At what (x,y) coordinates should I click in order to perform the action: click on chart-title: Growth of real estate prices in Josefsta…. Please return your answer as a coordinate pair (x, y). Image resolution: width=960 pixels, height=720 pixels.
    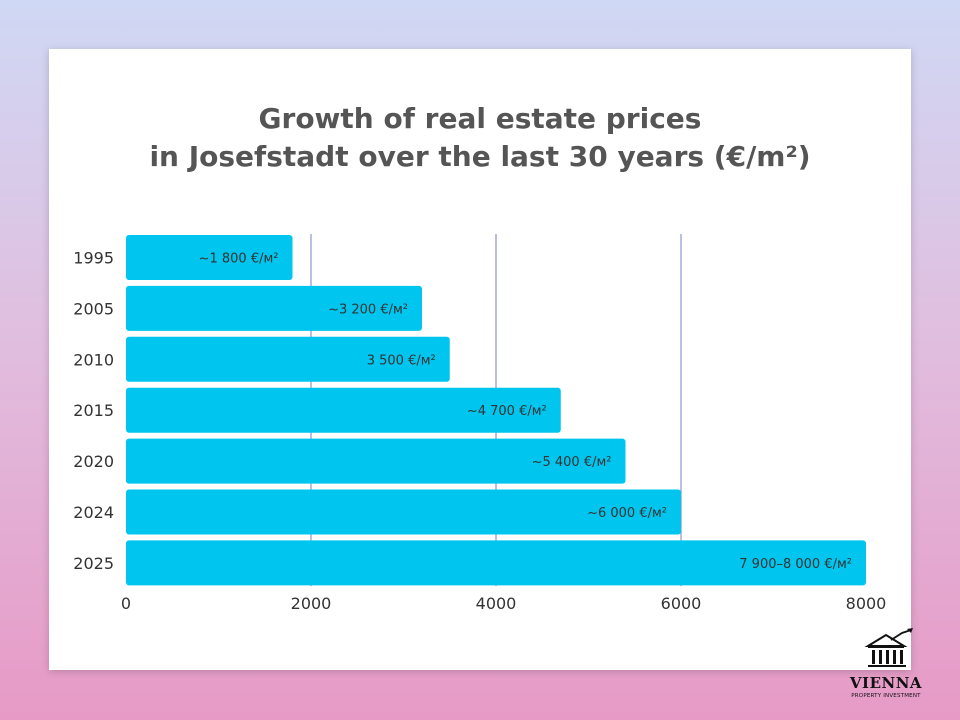
    Looking at the image, I should click on (480, 138).